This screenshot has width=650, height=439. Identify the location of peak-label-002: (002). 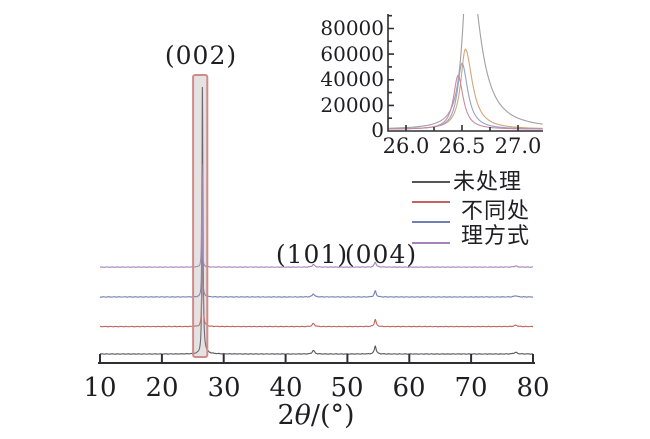
(201, 55).